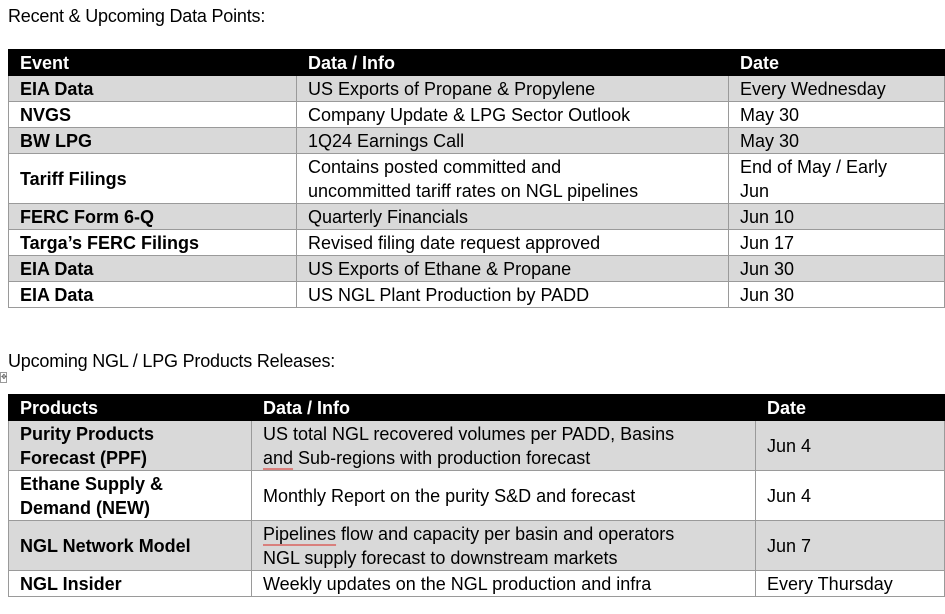  What do you see at coordinates (388, 216) in the screenshot?
I see `info-line: Quarterly Financials` at bounding box center [388, 216].